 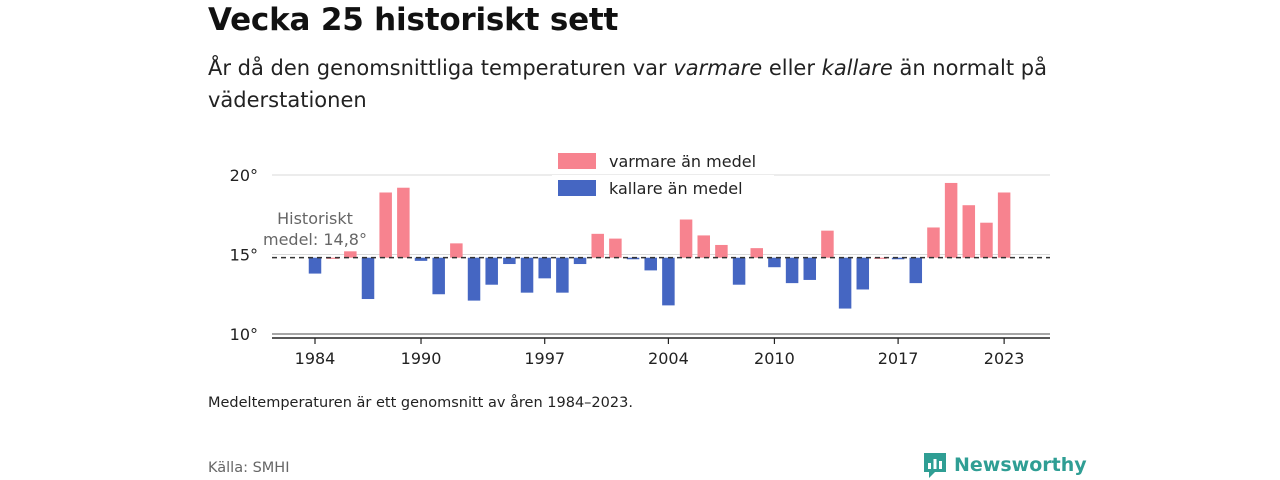 What do you see at coordinates (721, 251) in the screenshot?
I see `bar-2007` at bounding box center [721, 251].